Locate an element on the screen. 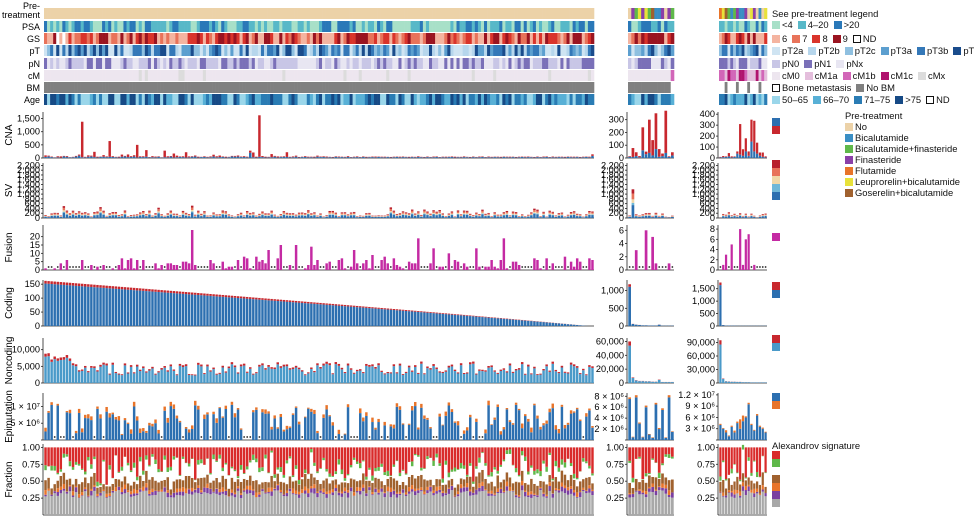 This screenshot has height=523, width=974. track-cell-psa-right is located at coordinates (729, 26).